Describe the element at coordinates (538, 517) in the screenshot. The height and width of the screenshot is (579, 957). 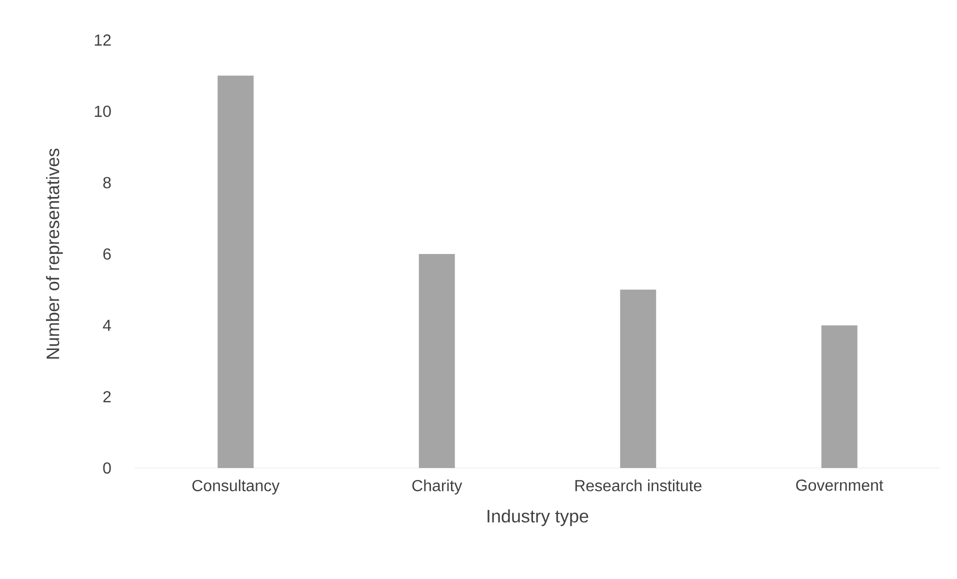
I see `x-axis-title: Industry type` at that location.